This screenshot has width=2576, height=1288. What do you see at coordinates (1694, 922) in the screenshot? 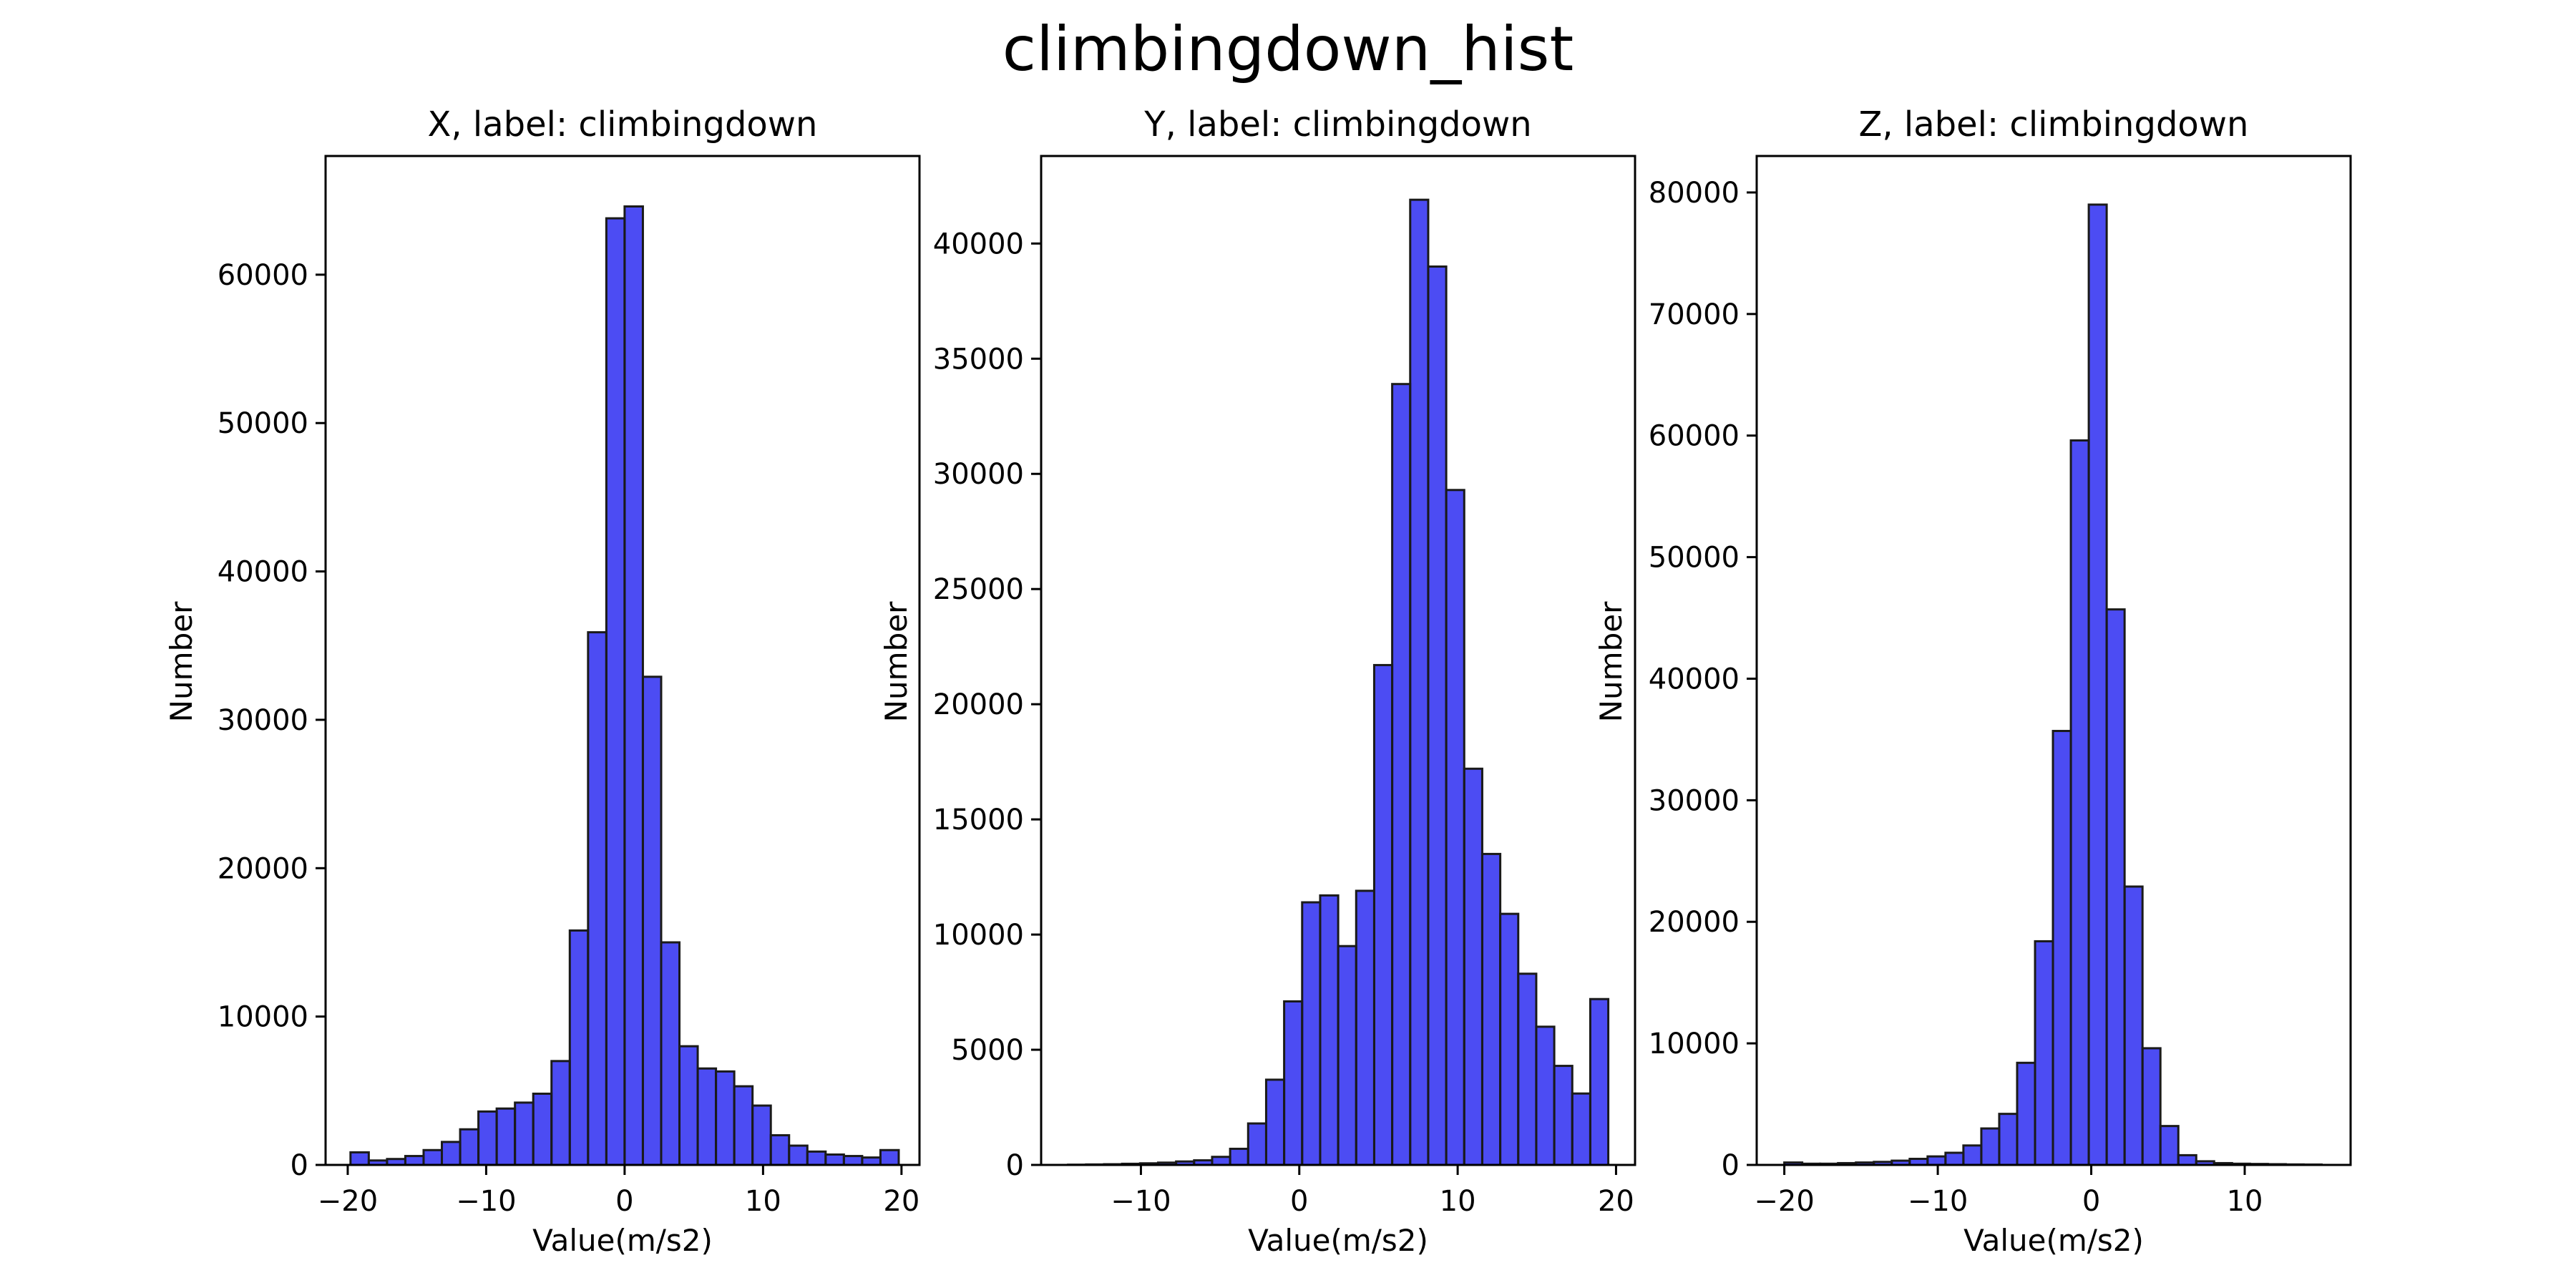
I see `subplot-z-ytick-label: 20000` at bounding box center [1694, 922].